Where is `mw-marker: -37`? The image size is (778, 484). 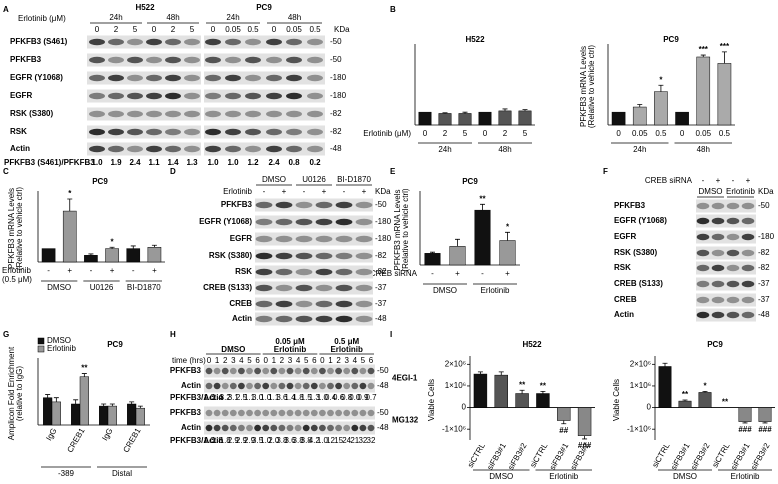 mw-marker: -37 is located at coordinates (381, 287).